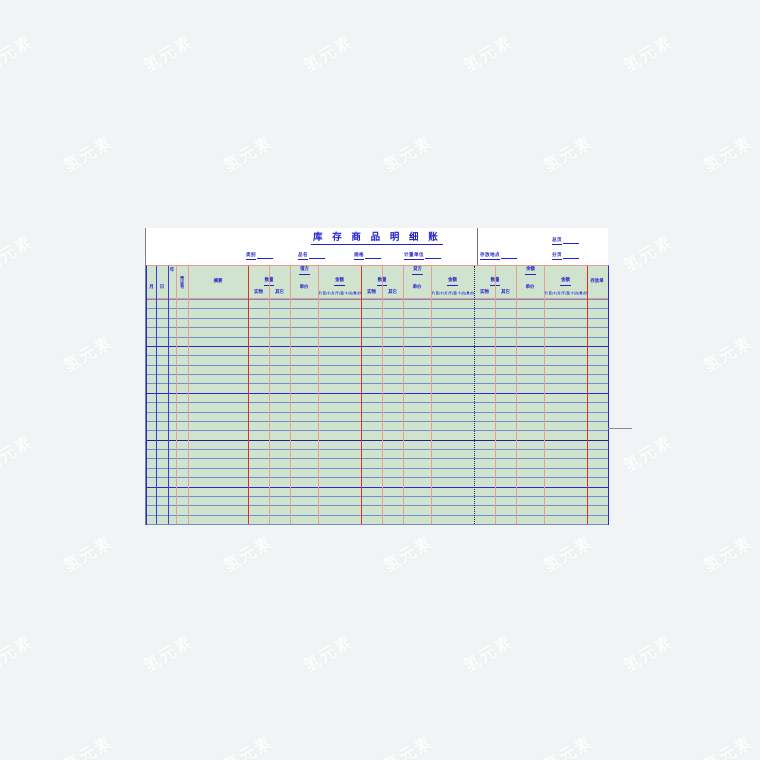 The width and height of the screenshot is (760, 760). I want to click on header-label-item-name: 品名, so click(303, 256).